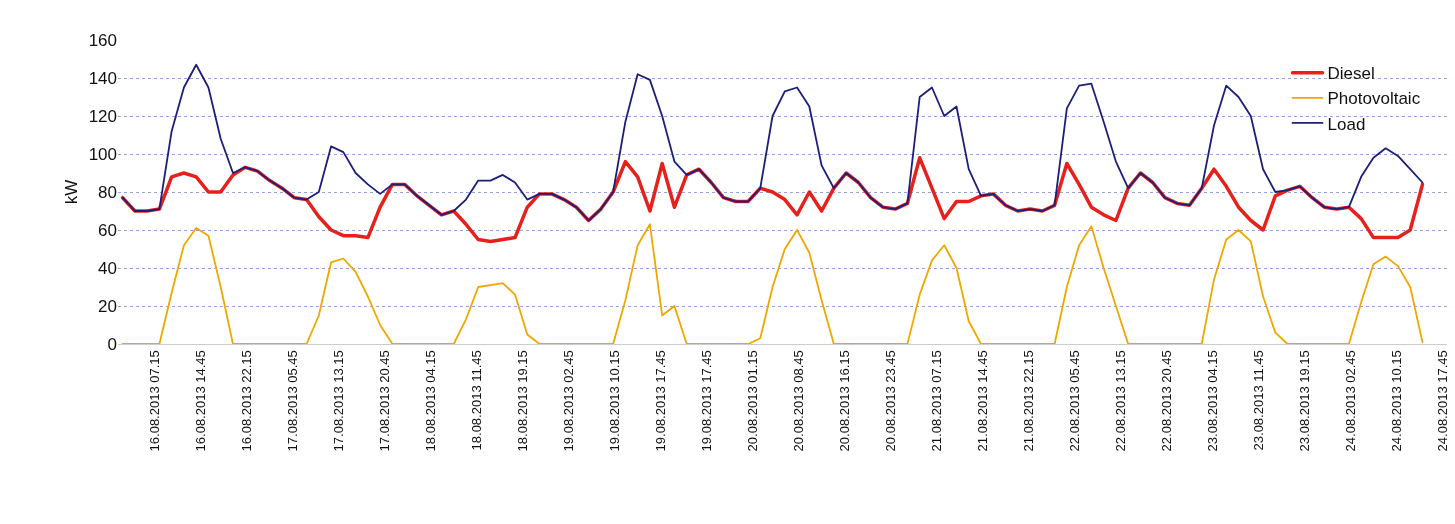 The width and height of the screenshot is (1455, 524). Describe the element at coordinates (1350, 401) in the screenshot. I see `x-tick-label: 24.08.2013 02.45` at that location.